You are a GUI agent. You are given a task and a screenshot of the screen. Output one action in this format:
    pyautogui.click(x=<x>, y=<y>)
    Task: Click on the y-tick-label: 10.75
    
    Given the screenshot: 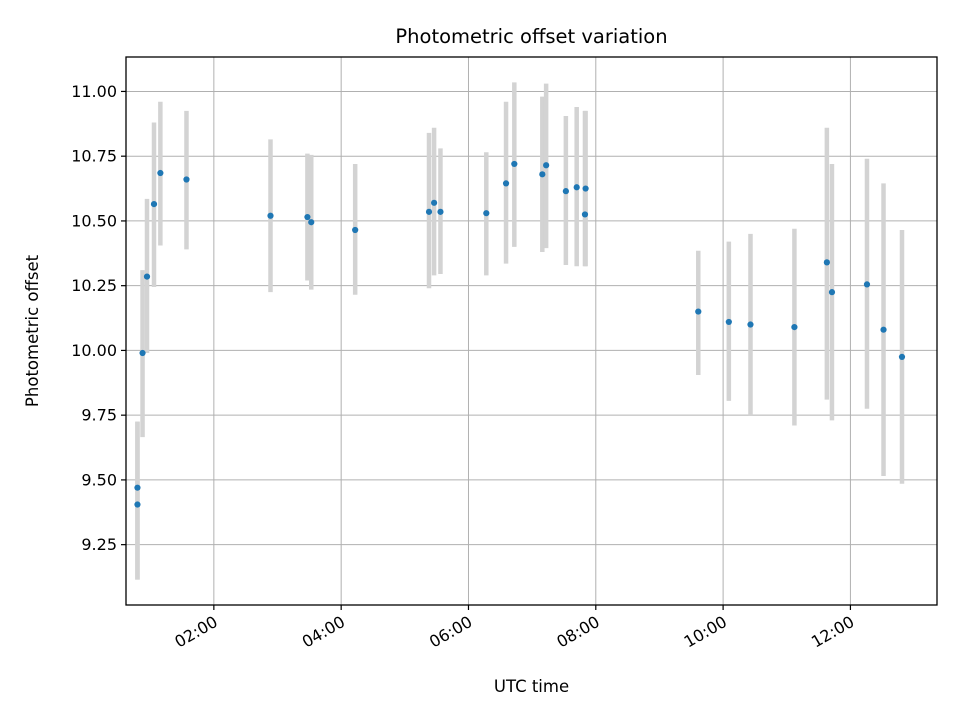 What is the action you would take?
    pyautogui.click(x=94, y=156)
    